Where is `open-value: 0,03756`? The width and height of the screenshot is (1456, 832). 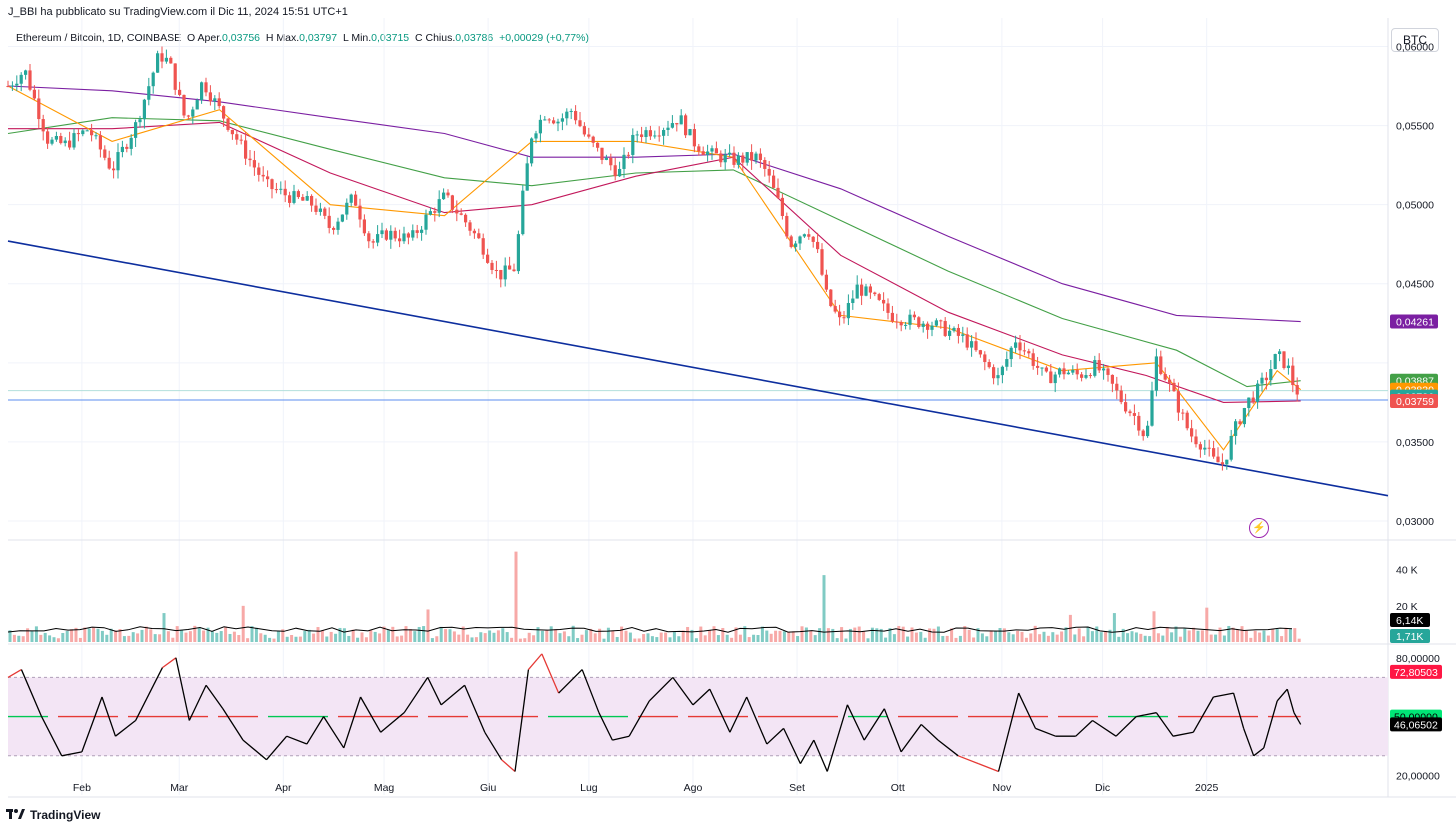
open-value: 0,03756 is located at coordinates (241, 38).